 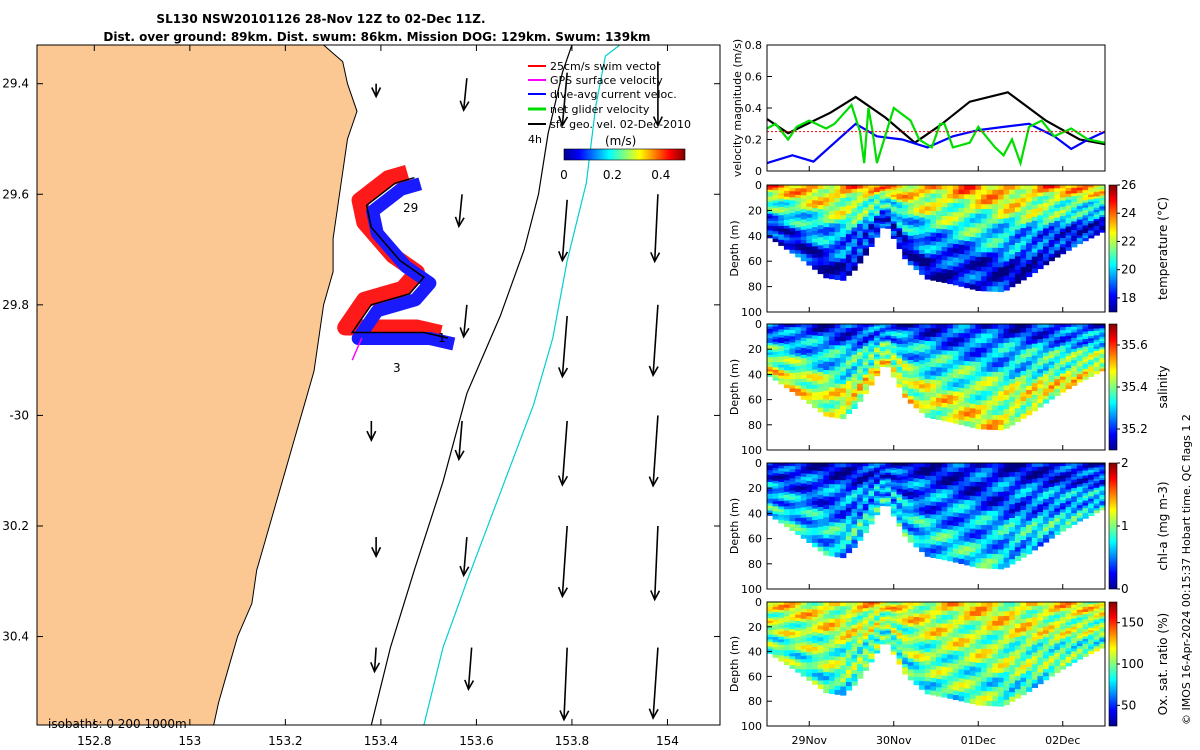 What do you see at coordinates (655, 450) in the screenshot?
I see `geo-vector-shaft` at bounding box center [655, 450].